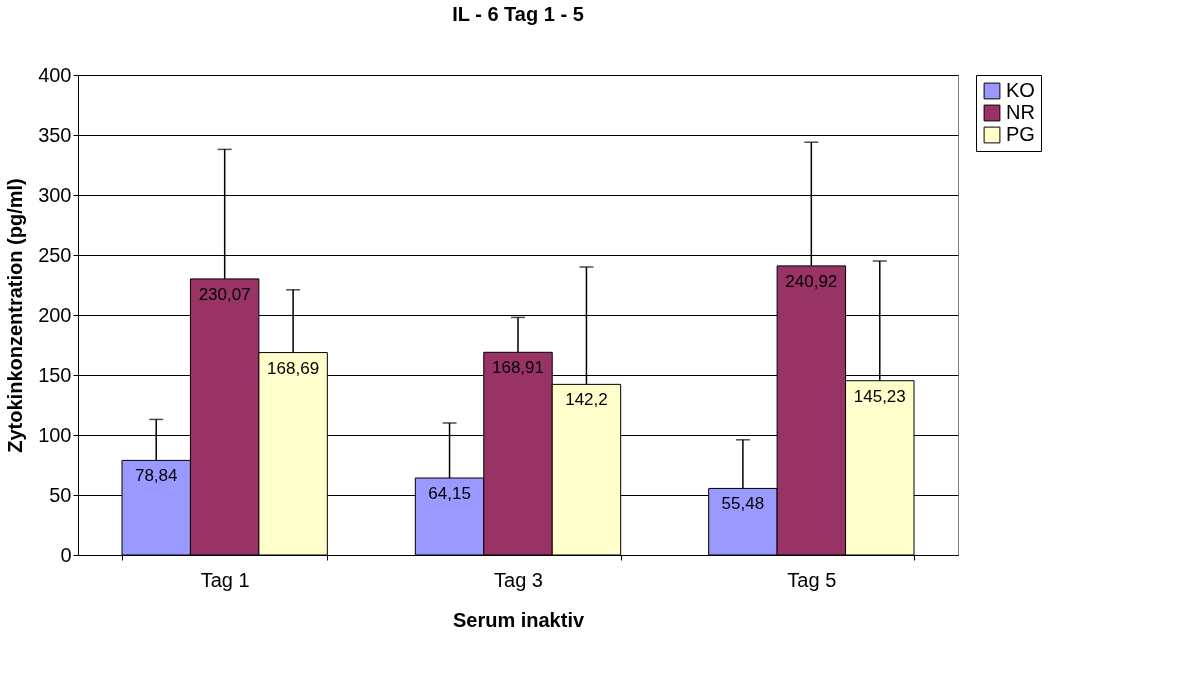 This screenshot has height=697, width=1180. Describe the element at coordinates (449, 494) in the screenshot. I see `data-label: 64,15` at that location.